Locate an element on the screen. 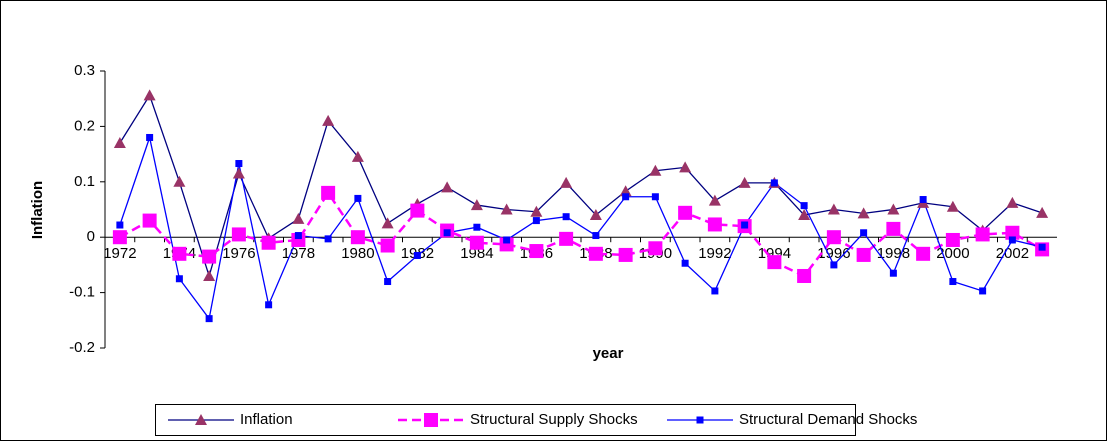 The width and height of the screenshot is (1107, 441). y-tick-label: -0.2 is located at coordinates (82, 347).